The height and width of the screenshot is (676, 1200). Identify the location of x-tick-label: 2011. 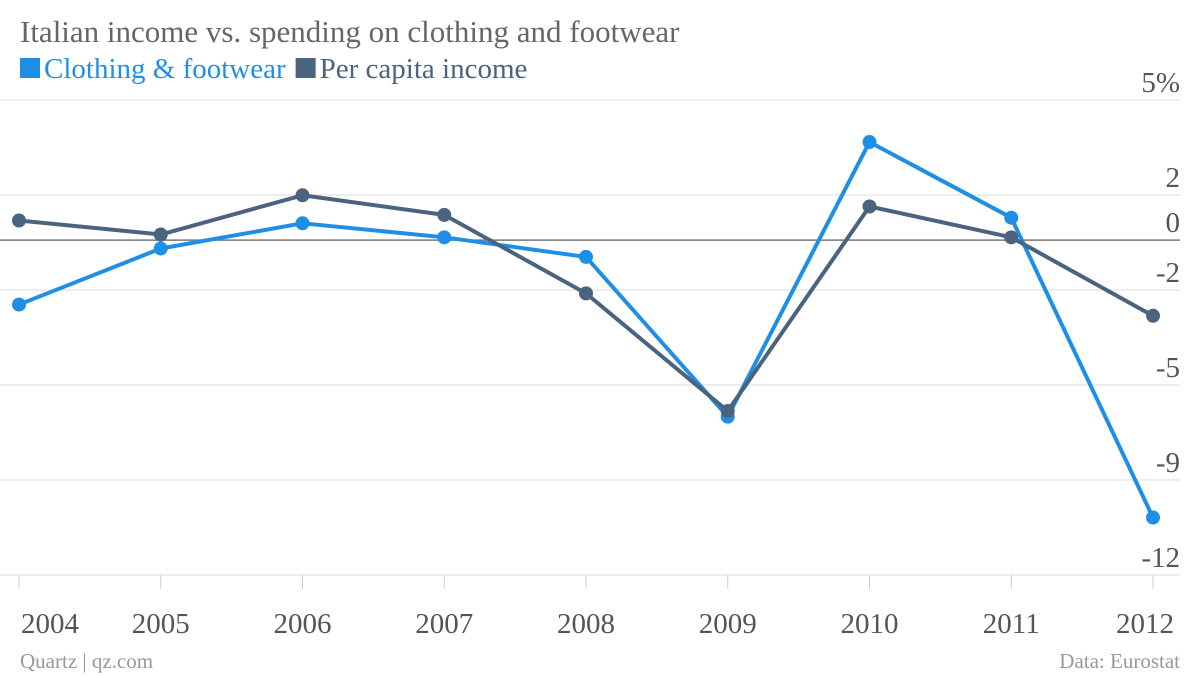
(1011, 624).